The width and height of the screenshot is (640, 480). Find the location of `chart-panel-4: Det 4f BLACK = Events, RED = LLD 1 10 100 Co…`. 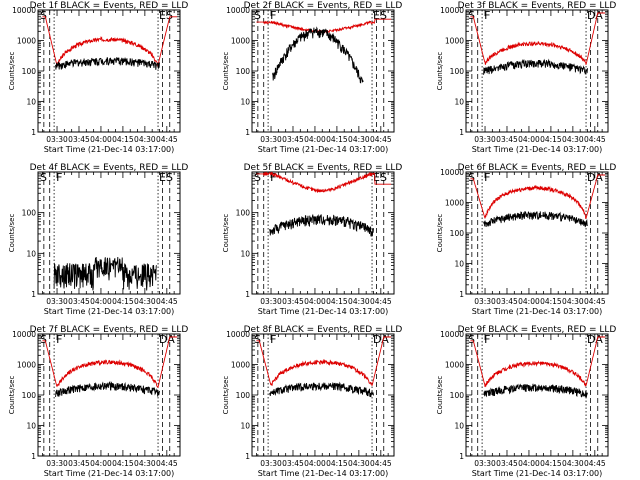

chart-panel-4: Det 4f BLACK = Events, RED = LLD 1 10 100 Co… is located at coordinates (98, 239).